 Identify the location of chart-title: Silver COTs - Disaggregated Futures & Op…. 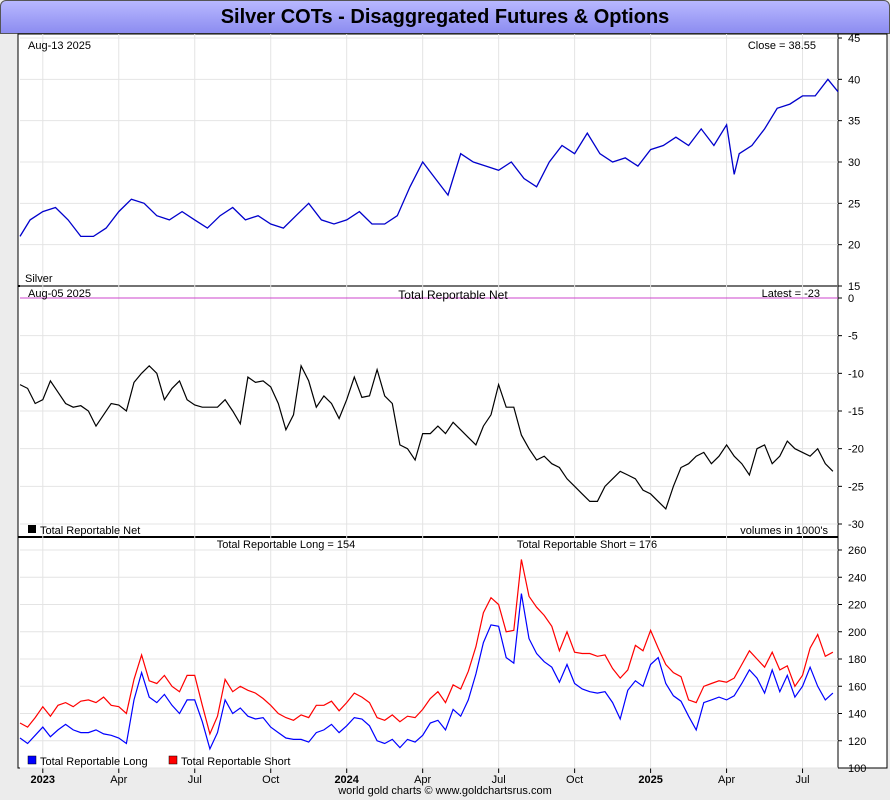
(445, 17).